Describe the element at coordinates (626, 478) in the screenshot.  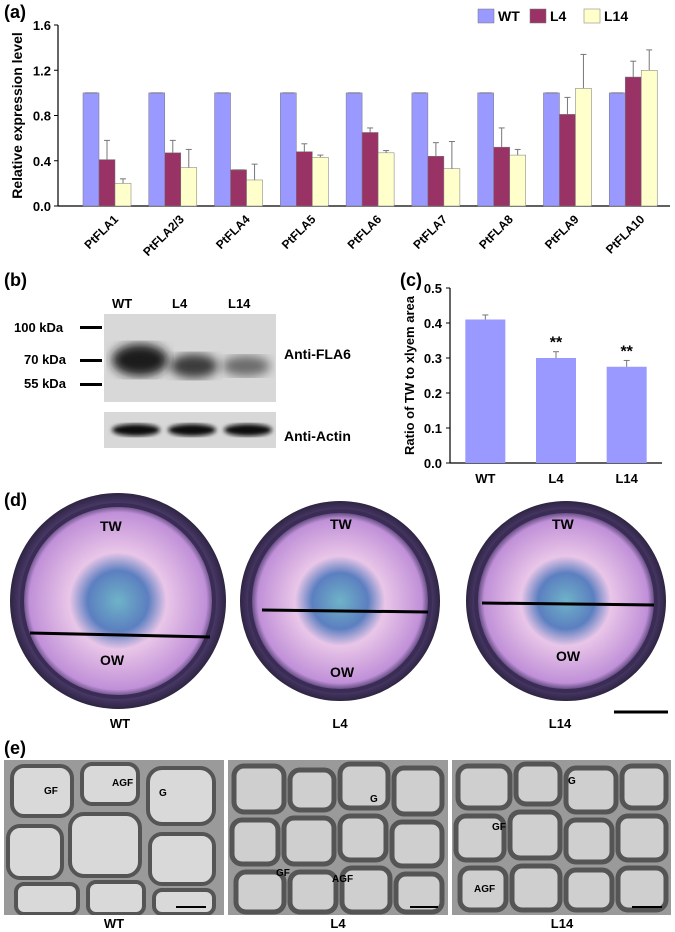
I see `x-tick-label: L14` at that location.